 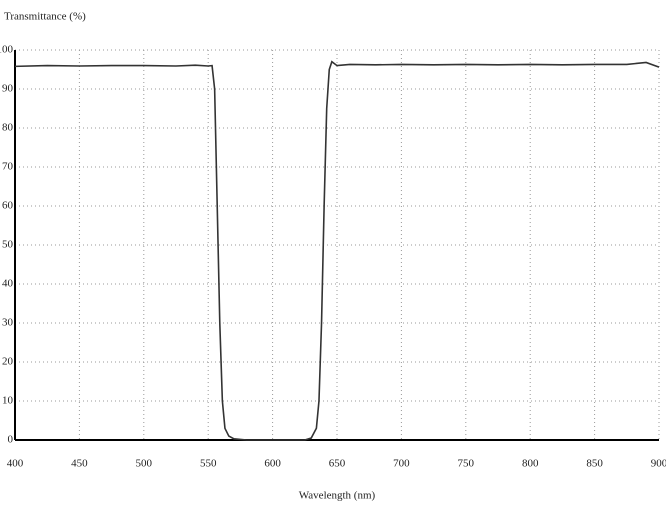 What do you see at coordinates (11, 440) in the screenshot?
I see `y-tick-label: 0` at bounding box center [11, 440].